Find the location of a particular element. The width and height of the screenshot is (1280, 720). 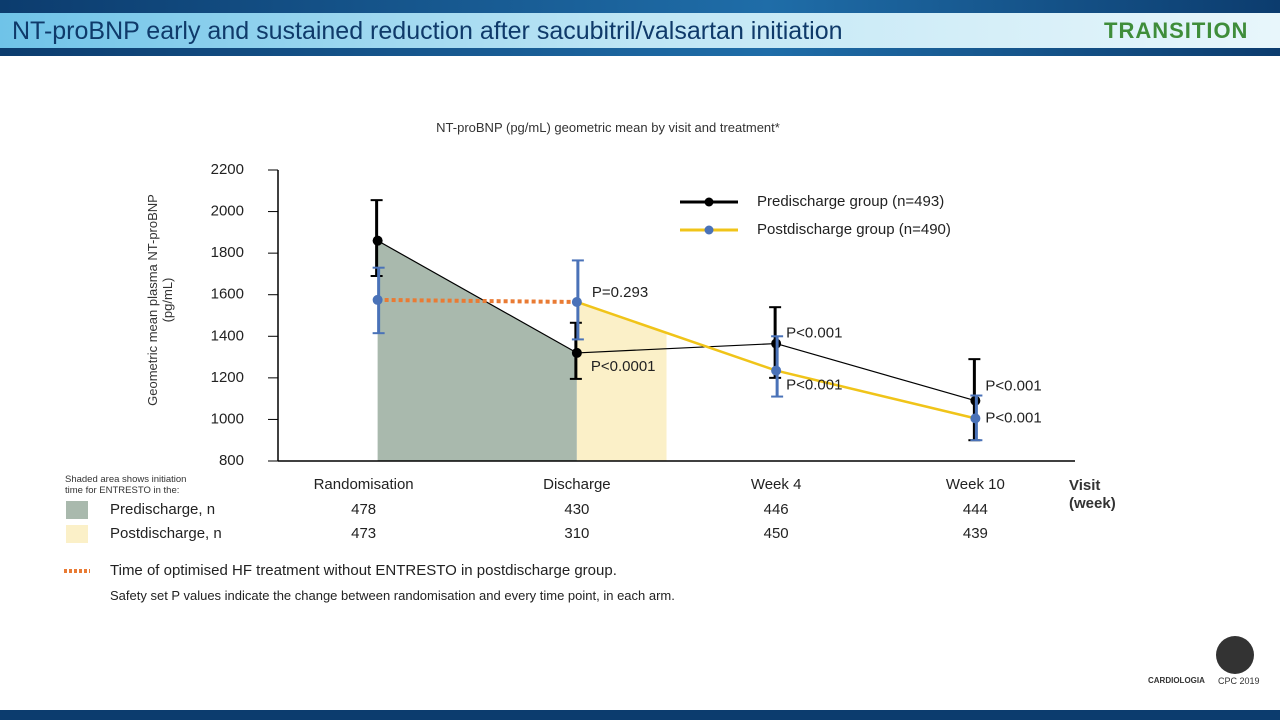

y-tick-label: 2000 is located at coordinates (227, 211).